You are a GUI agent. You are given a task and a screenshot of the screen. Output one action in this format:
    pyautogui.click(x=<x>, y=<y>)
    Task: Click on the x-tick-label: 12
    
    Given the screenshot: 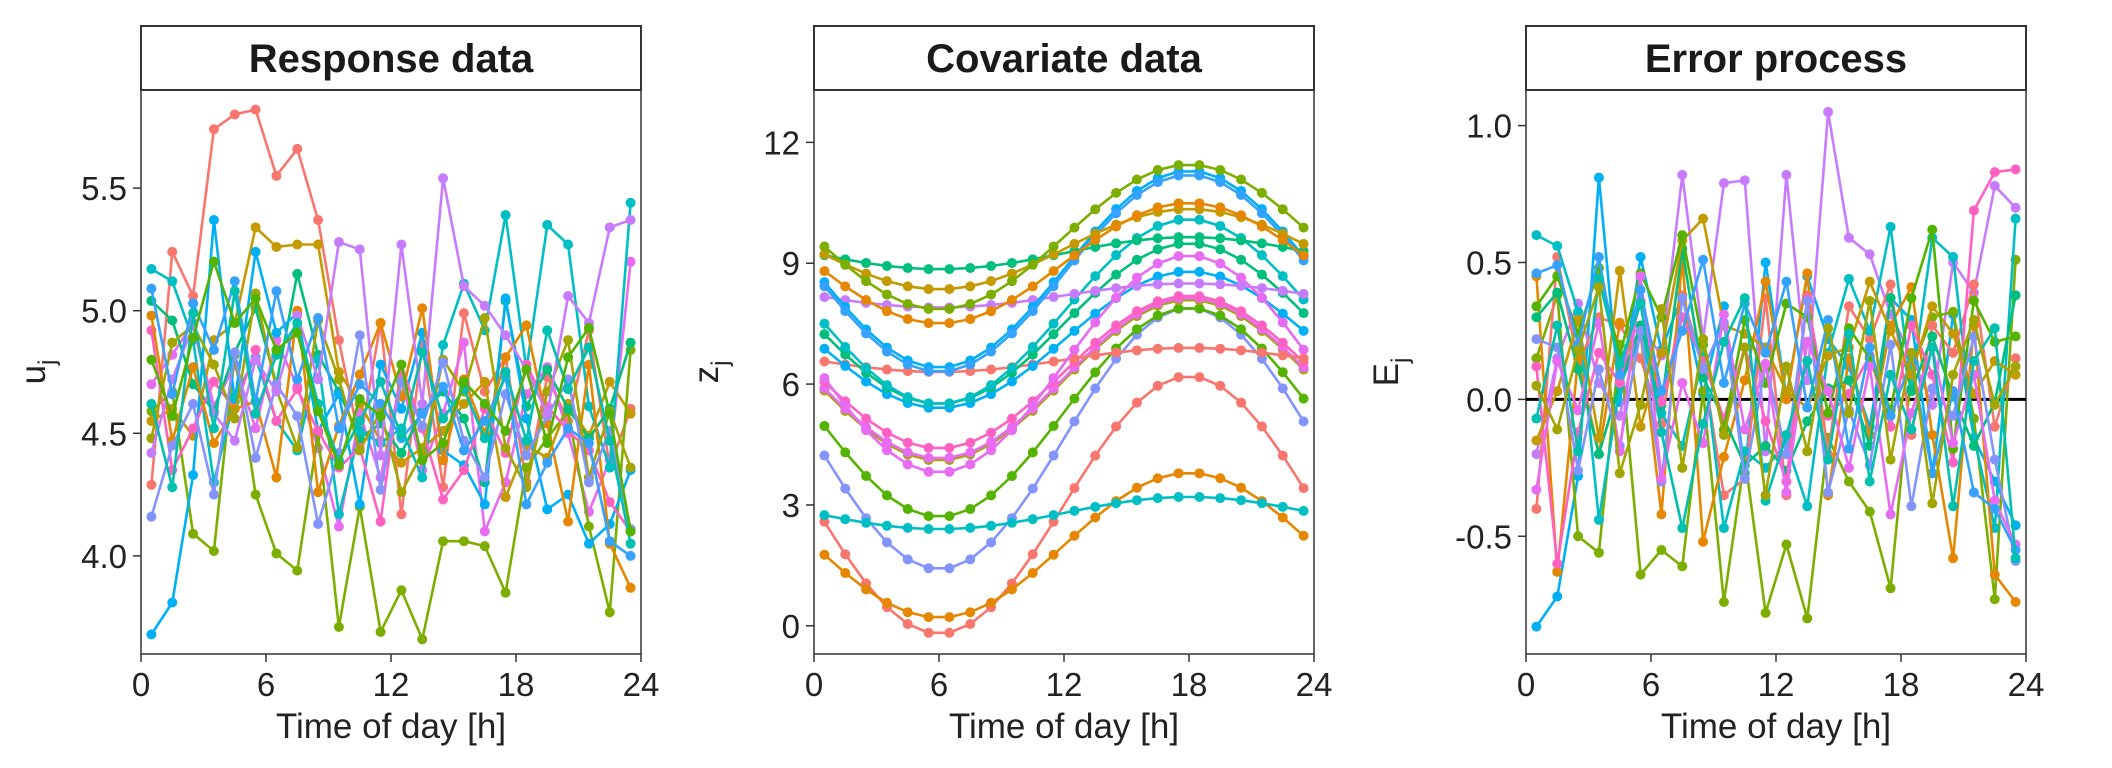 What is the action you would take?
    pyautogui.click(x=391, y=684)
    